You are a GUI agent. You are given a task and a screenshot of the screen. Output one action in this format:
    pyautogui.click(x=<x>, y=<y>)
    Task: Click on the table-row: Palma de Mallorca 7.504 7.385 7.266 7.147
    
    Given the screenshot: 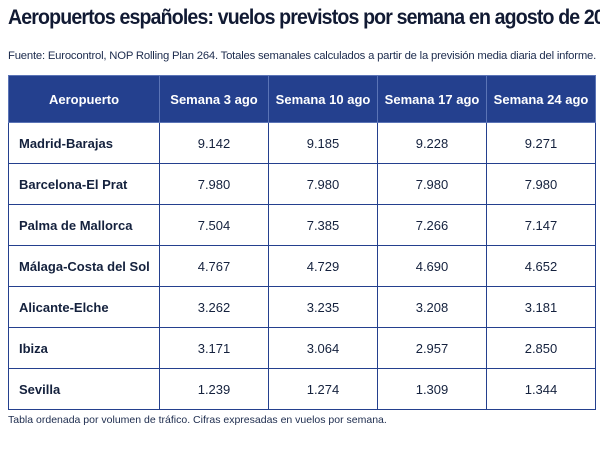 What is the action you would take?
    pyautogui.click(x=302, y=225)
    